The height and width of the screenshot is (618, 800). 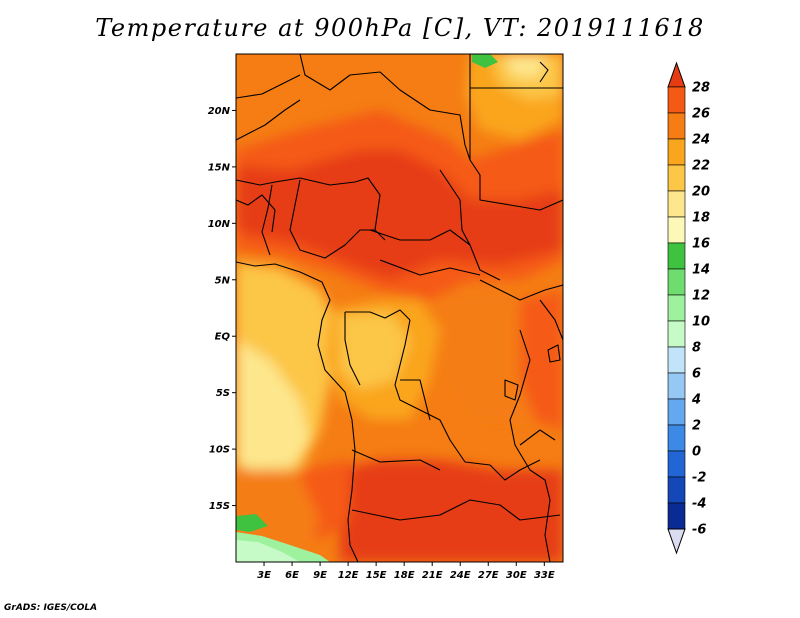 What do you see at coordinates (223, 393) in the screenshot?
I see `lat-tick-label: 5S` at bounding box center [223, 393].